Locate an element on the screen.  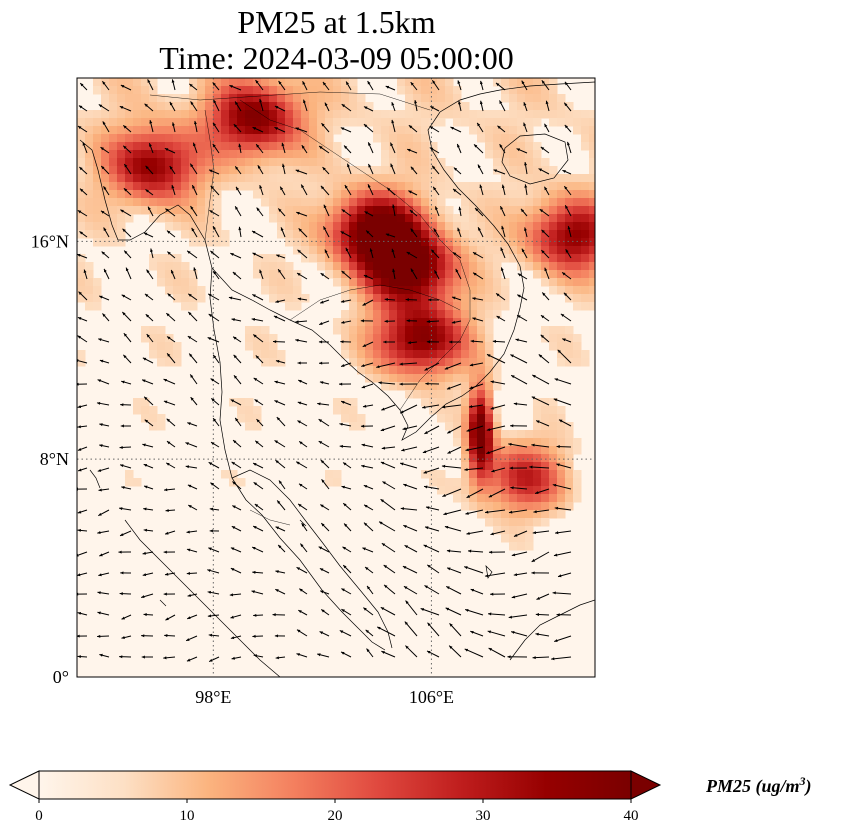
lat-tick-label: 8°N is located at coordinates (54, 459).